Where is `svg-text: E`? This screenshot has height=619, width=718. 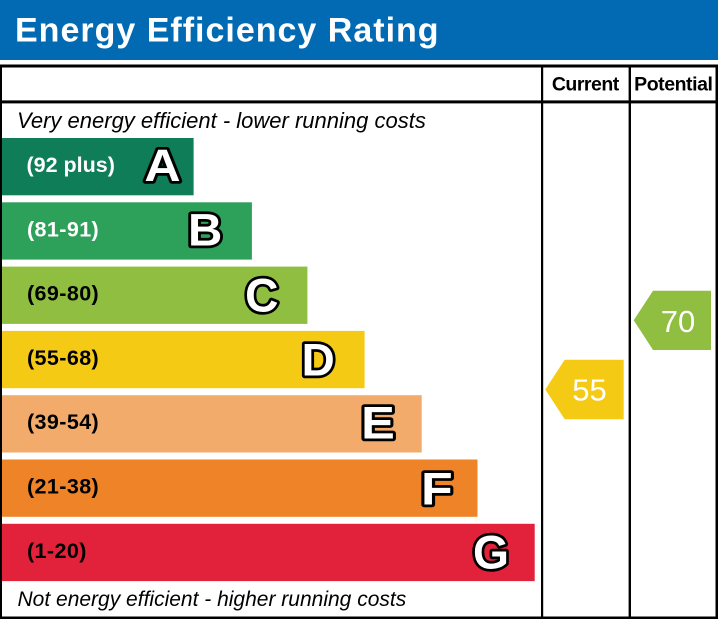 svg-text: E is located at coordinates (378, 423).